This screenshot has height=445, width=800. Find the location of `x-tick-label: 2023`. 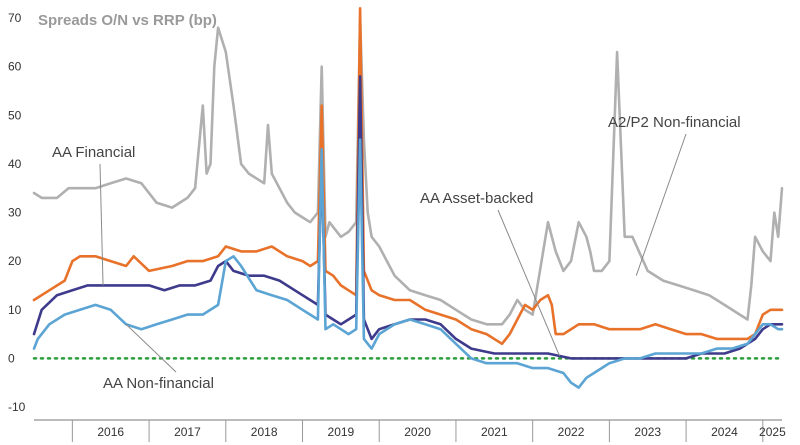

x-tick-label: 2023 is located at coordinates (647, 432).